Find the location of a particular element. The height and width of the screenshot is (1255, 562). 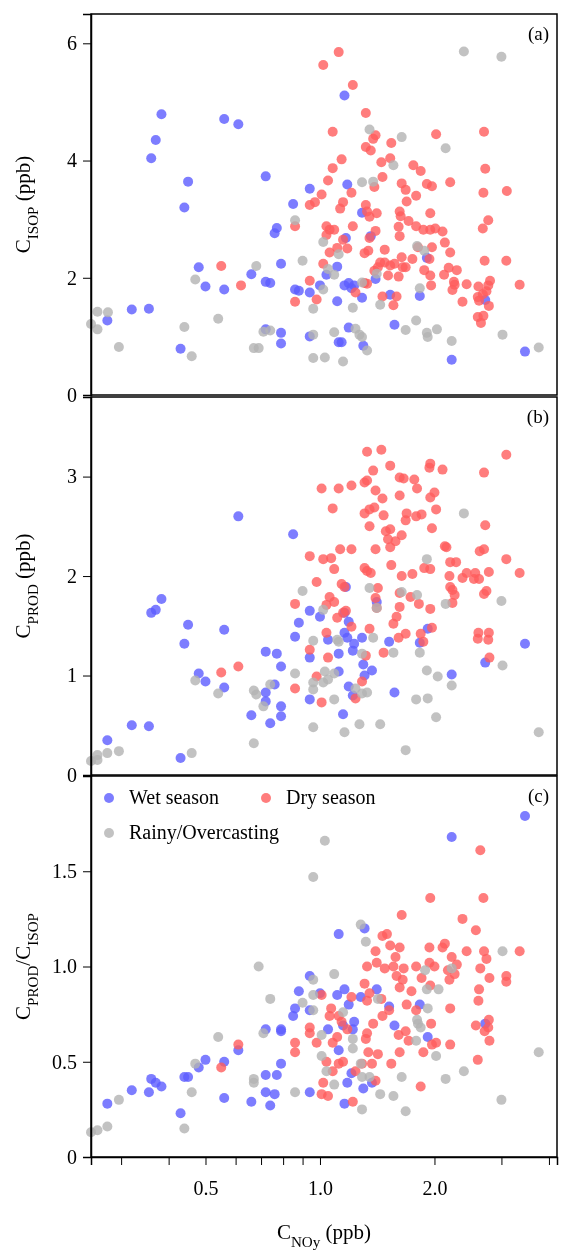

legend-label: Wet season is located at coordinates (174, 797).